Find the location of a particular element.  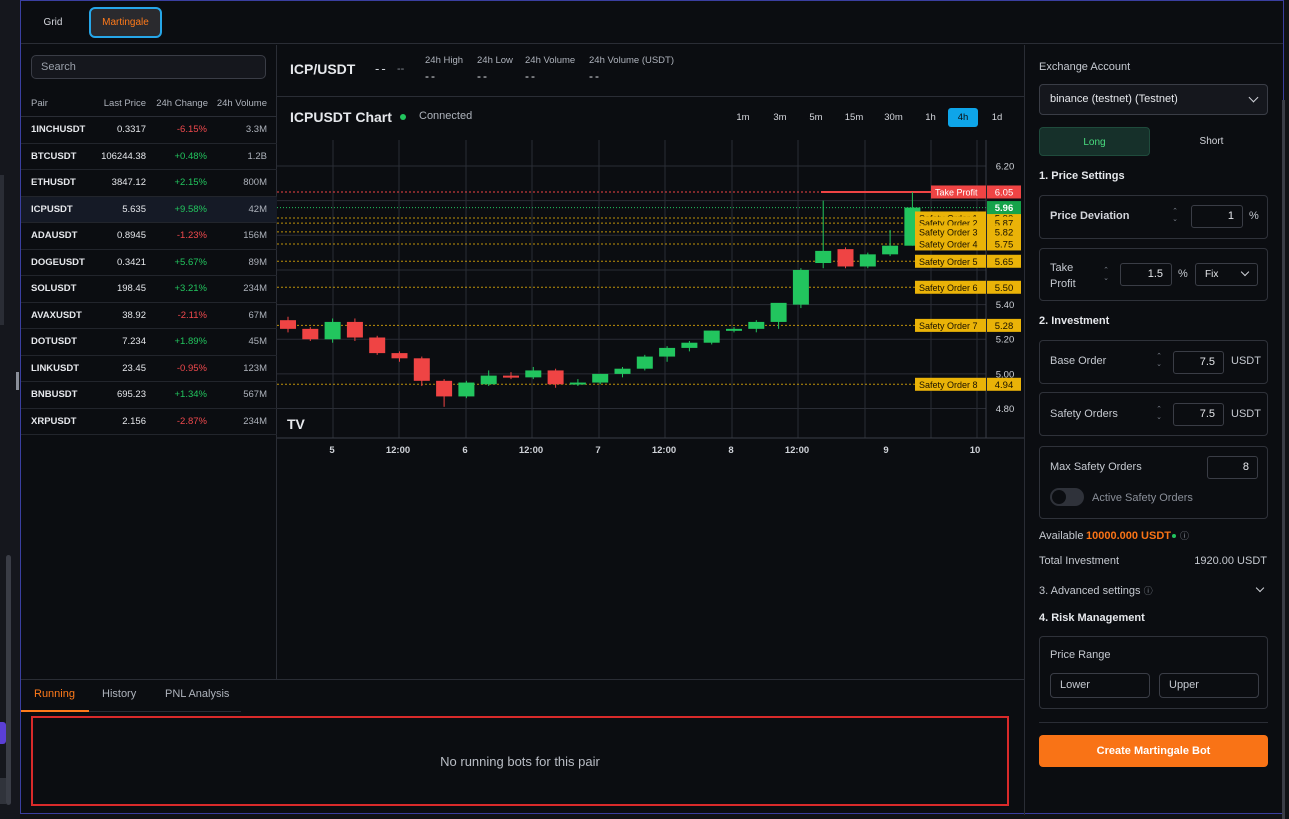

pair-symbol: ADAUSDT is located at coordinates (54, 235).